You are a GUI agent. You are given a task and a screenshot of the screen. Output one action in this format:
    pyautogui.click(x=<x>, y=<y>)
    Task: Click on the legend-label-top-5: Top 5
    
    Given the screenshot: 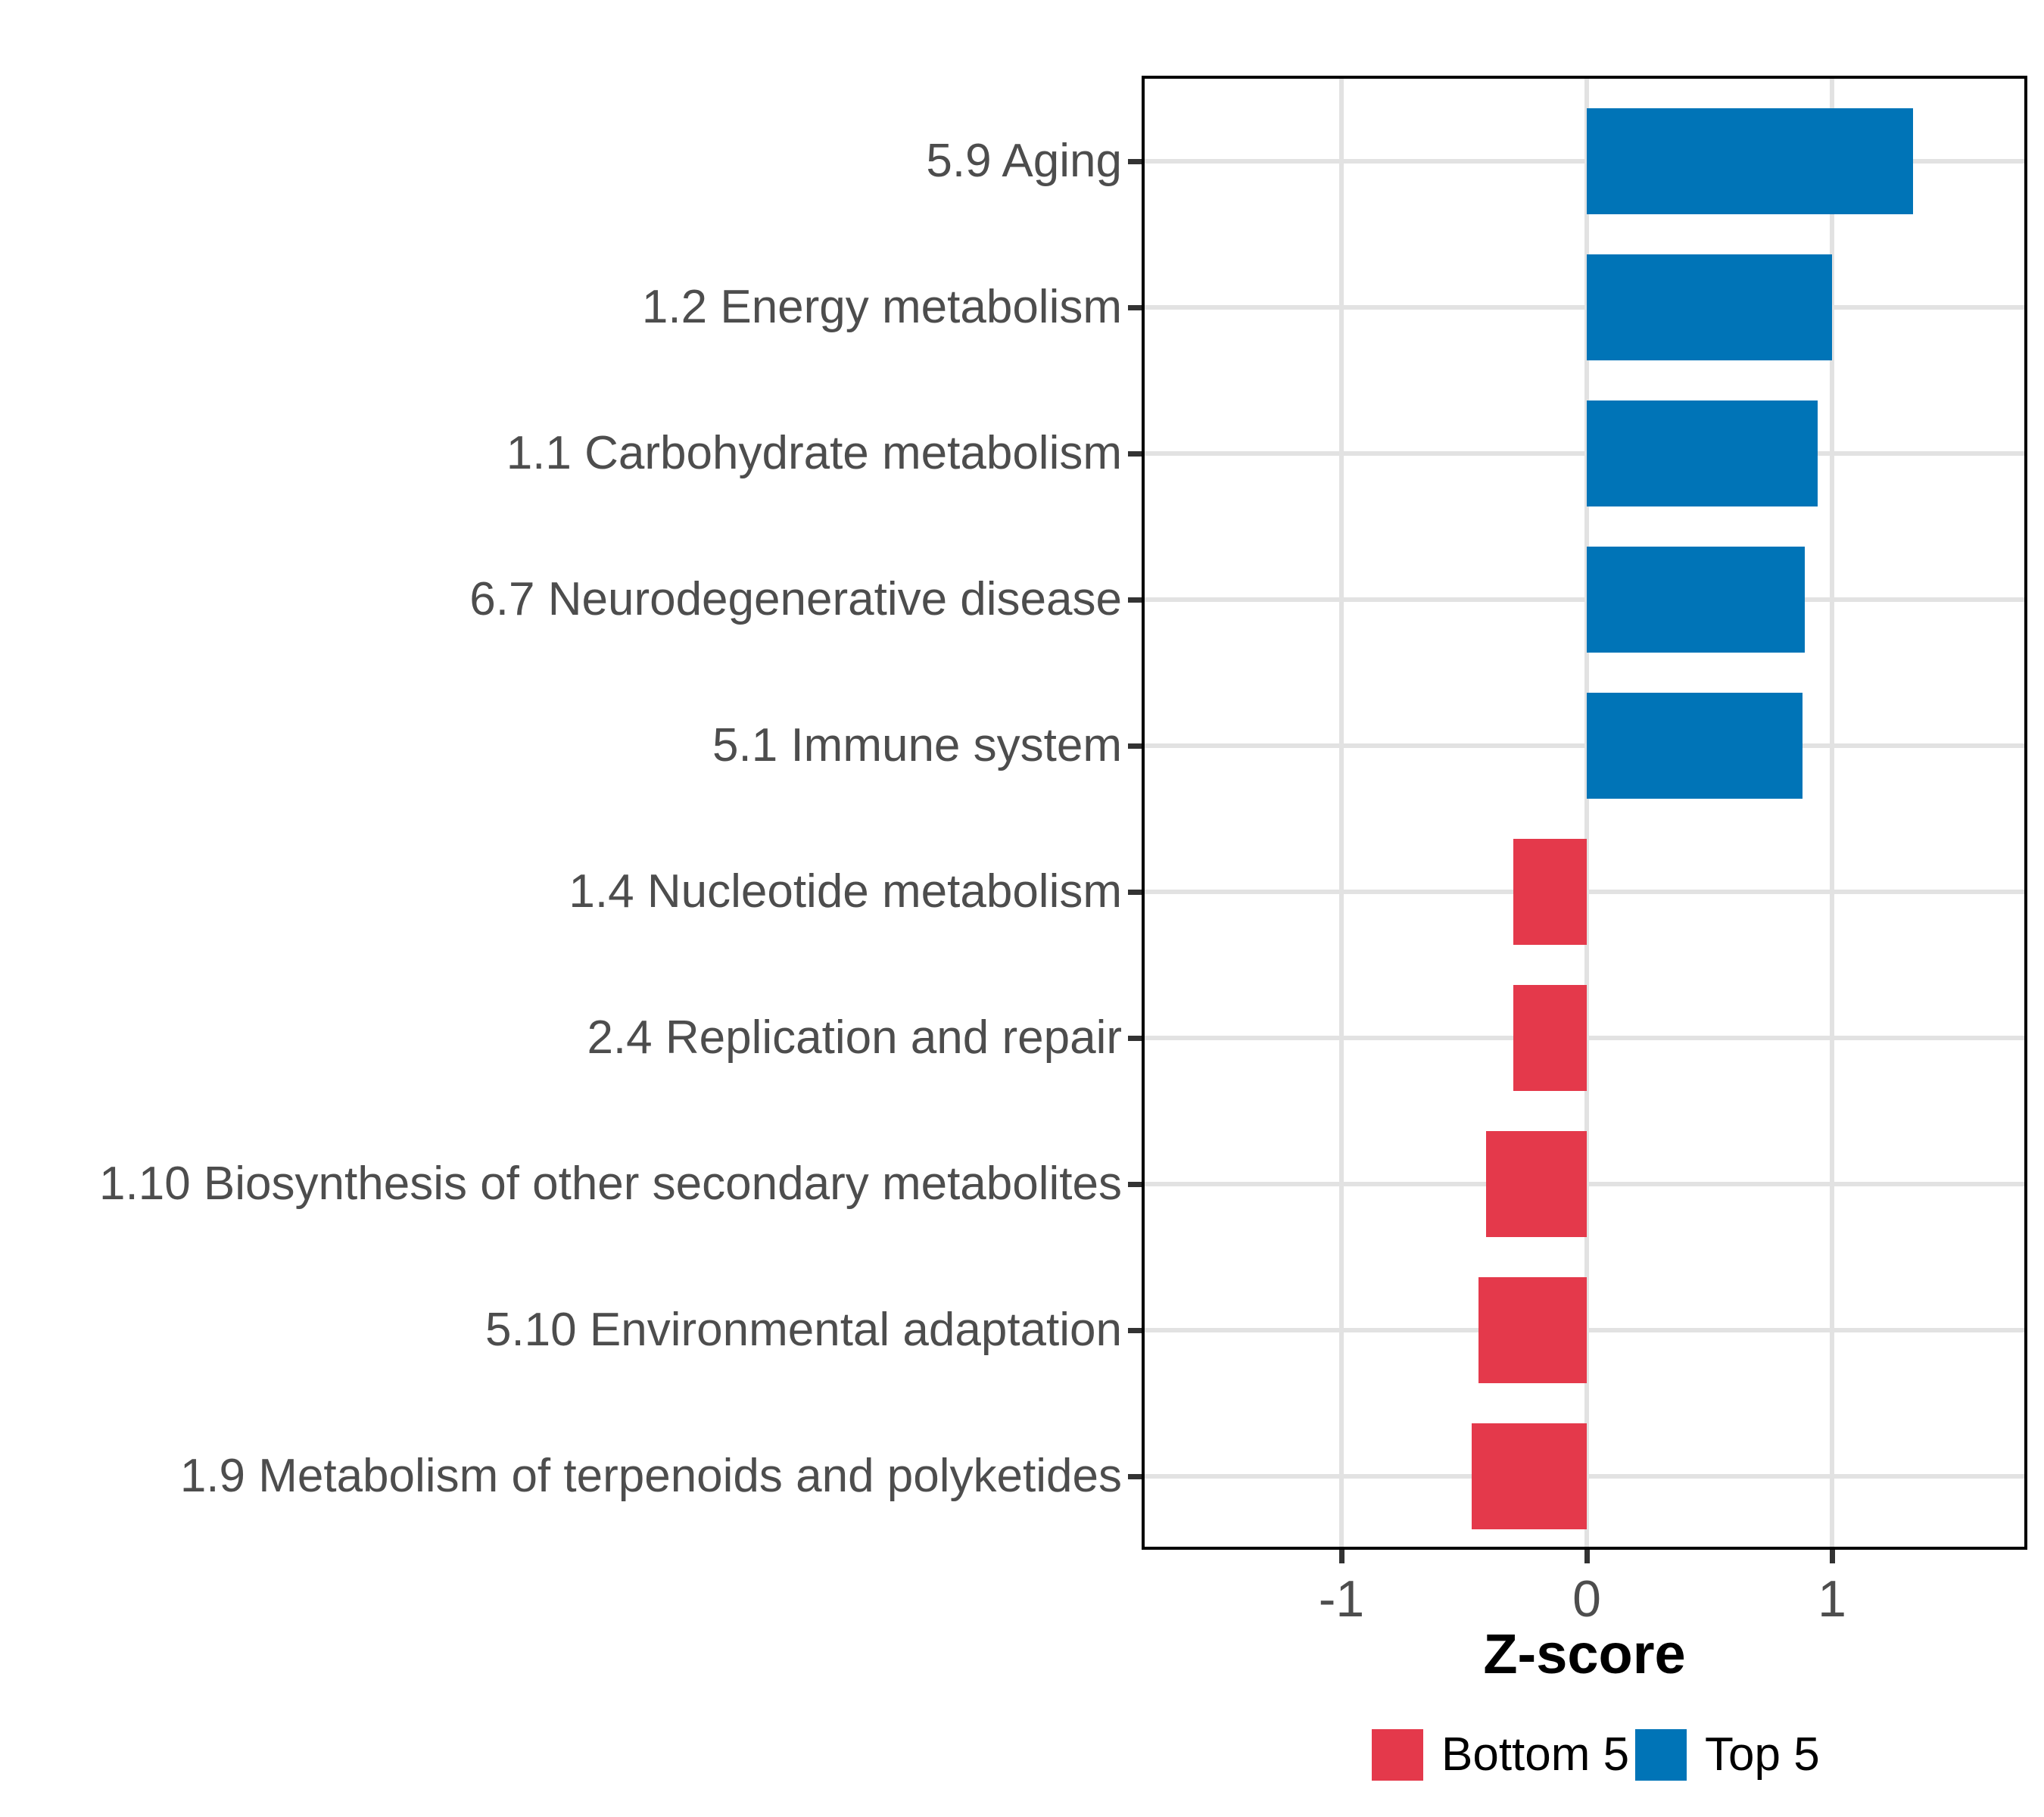 What is the action you would take?
    pyautogui.click(x=1762, y=1754)
    